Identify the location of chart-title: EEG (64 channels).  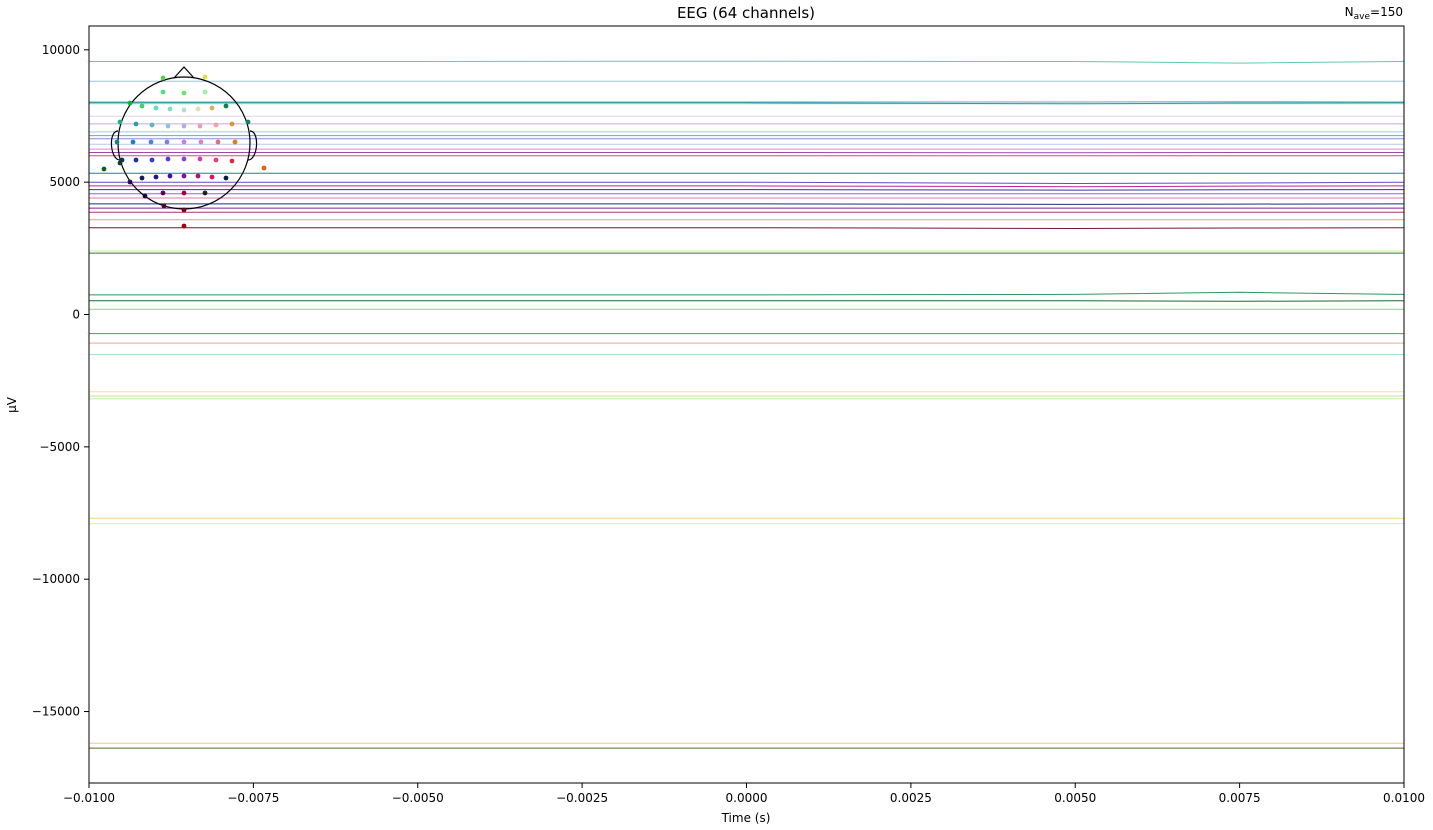
(746, 13).